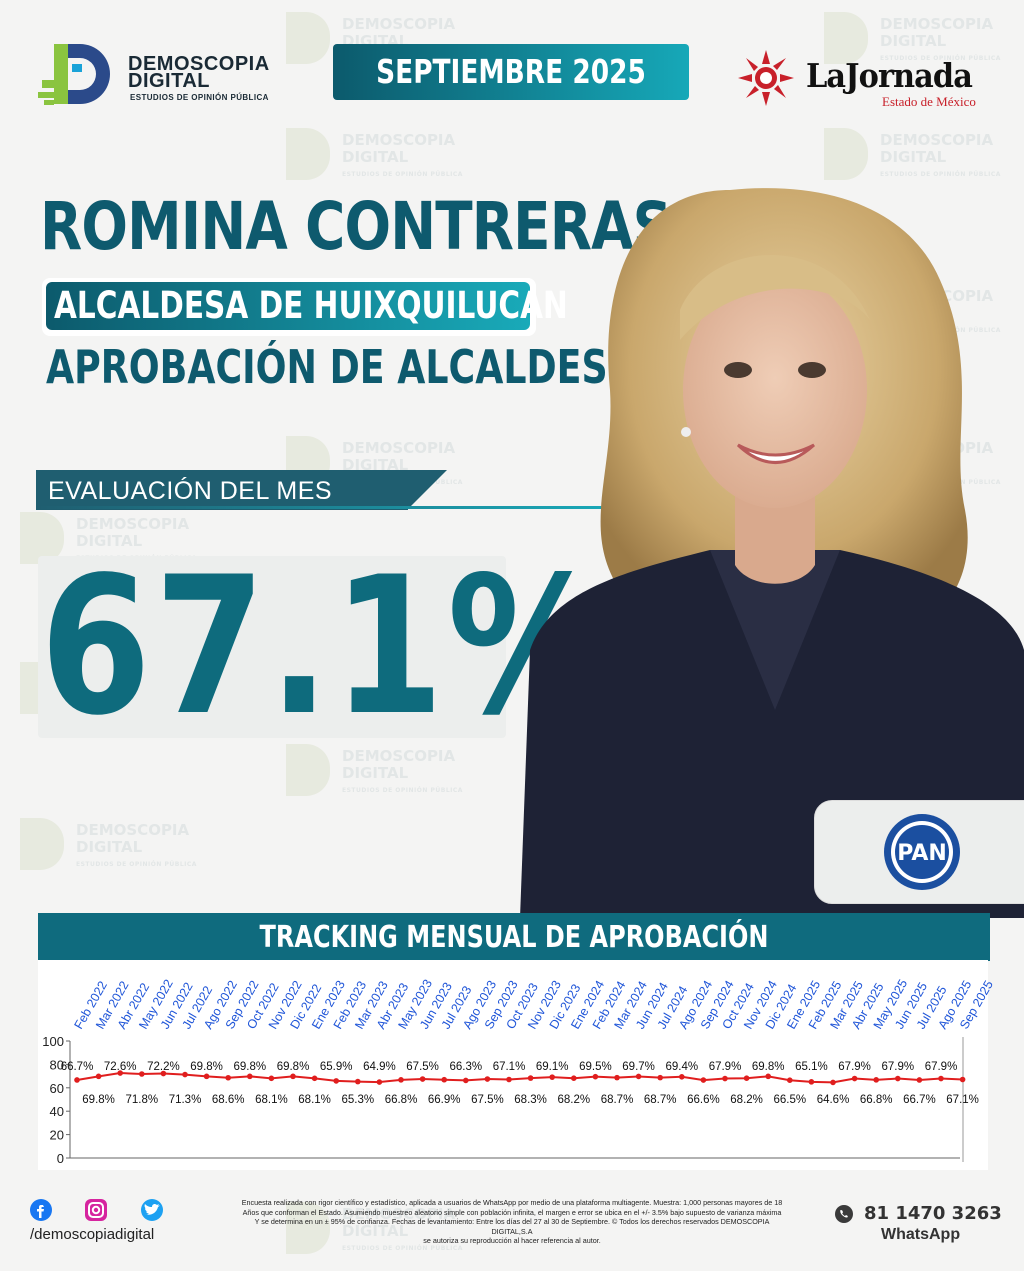 This screenshot has width=1024, height=1271. I want to click on eval-label: EVALUACIÓN DEL MES, so click(190, 491).